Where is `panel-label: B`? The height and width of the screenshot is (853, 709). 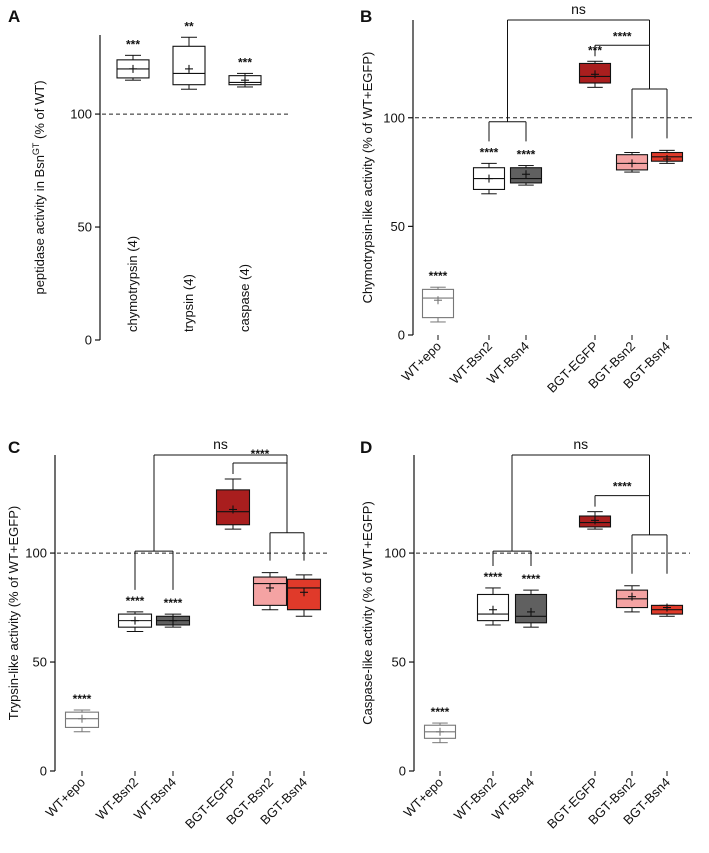 panel-label: B is located at coordinates (366, 16).